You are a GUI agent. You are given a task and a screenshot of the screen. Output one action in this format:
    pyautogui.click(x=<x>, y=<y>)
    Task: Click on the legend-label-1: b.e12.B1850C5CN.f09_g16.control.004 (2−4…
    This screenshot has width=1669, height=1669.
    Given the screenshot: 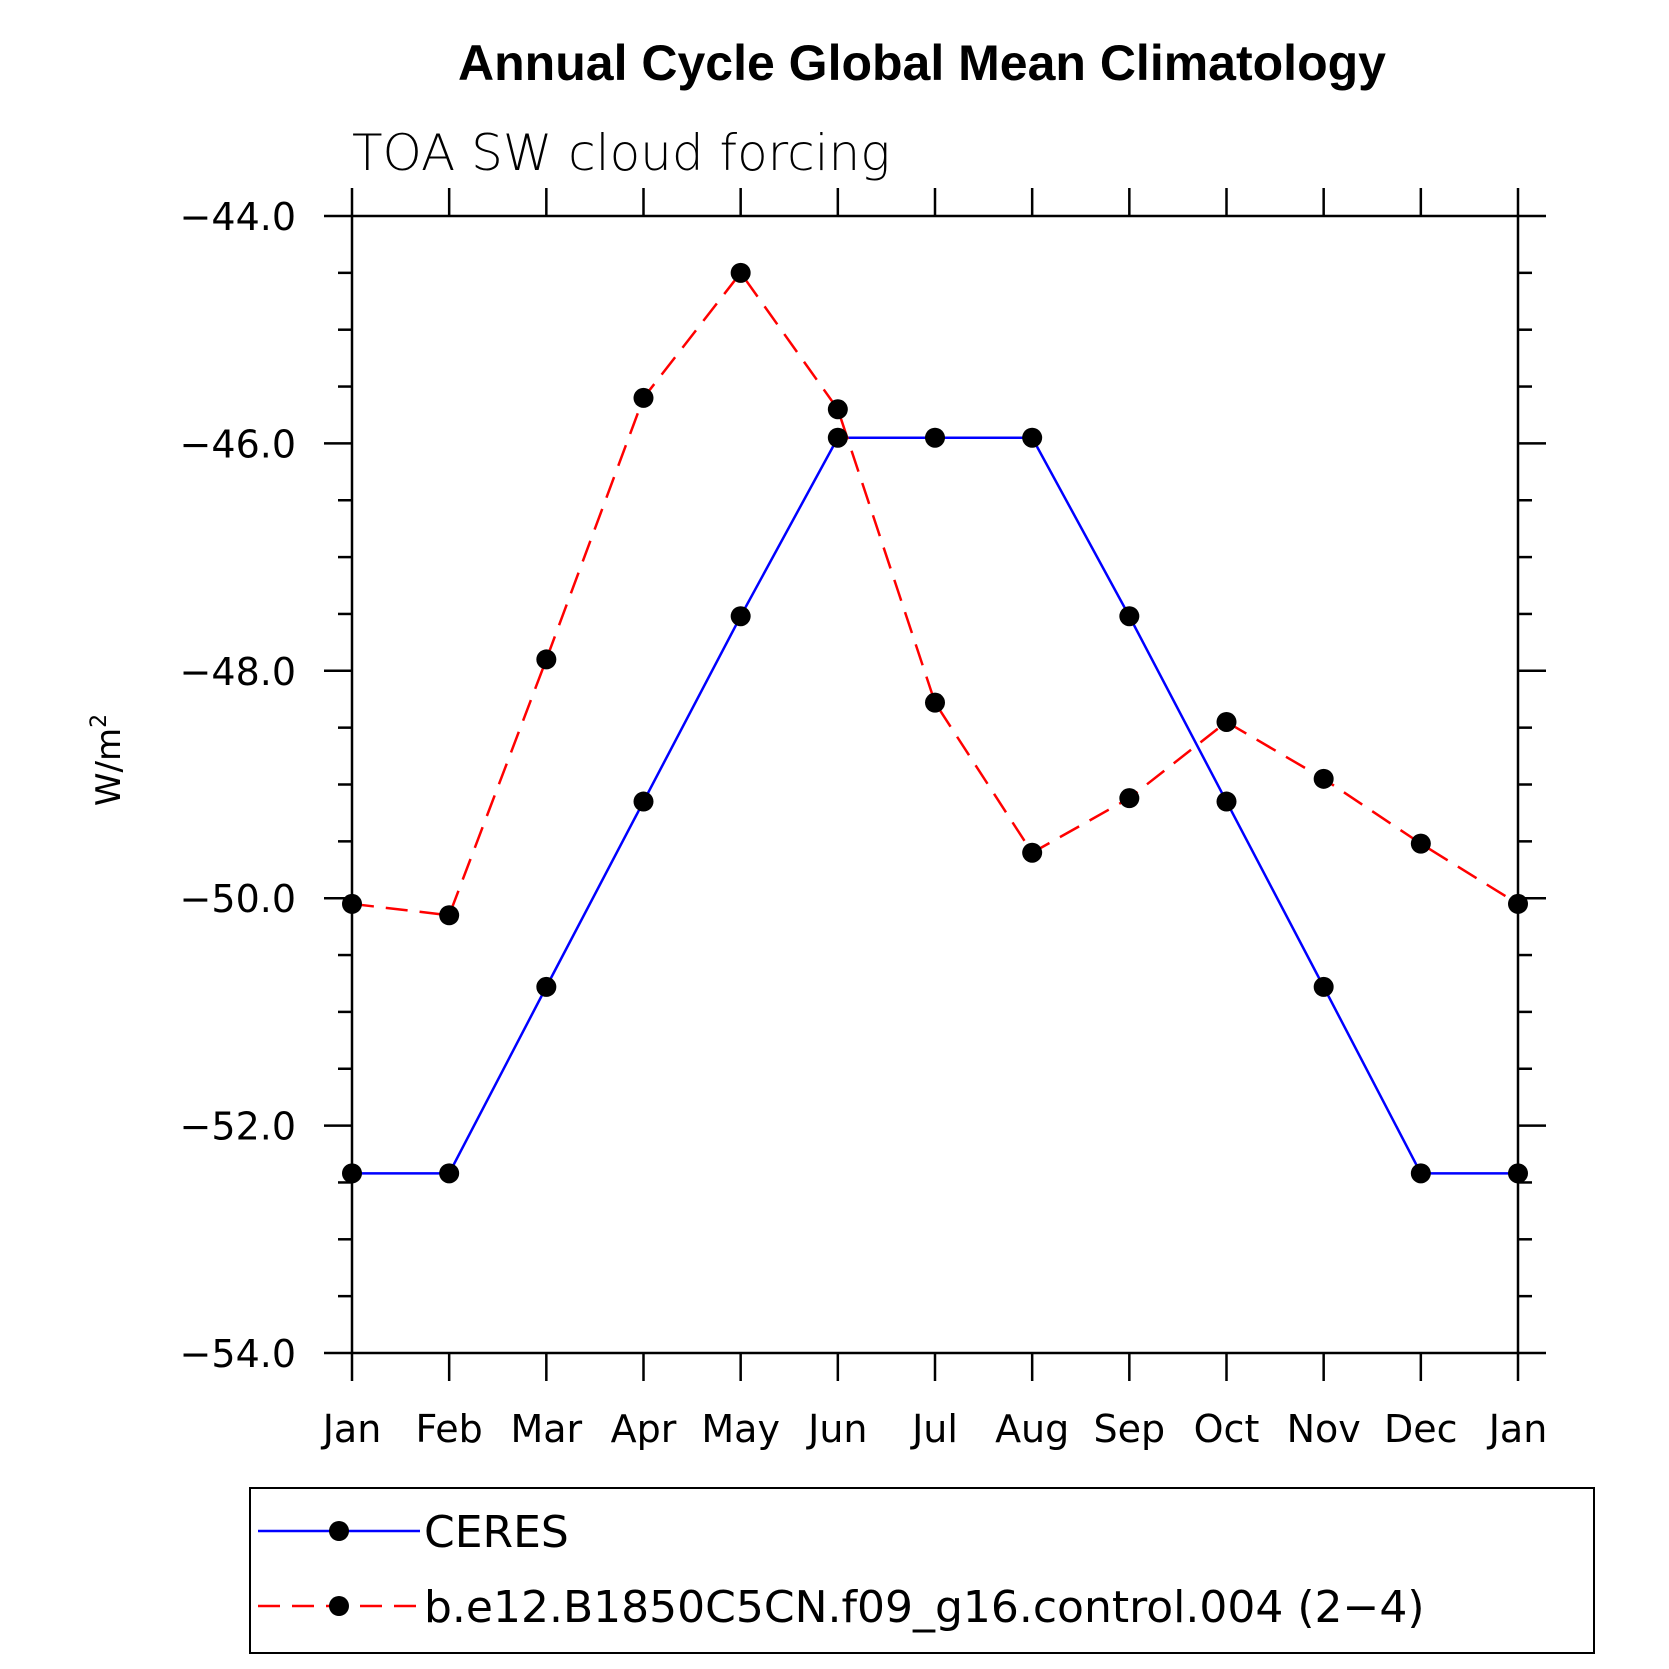 What is the action you would take?
    pyautogui.click(x=924, y=1607)
    